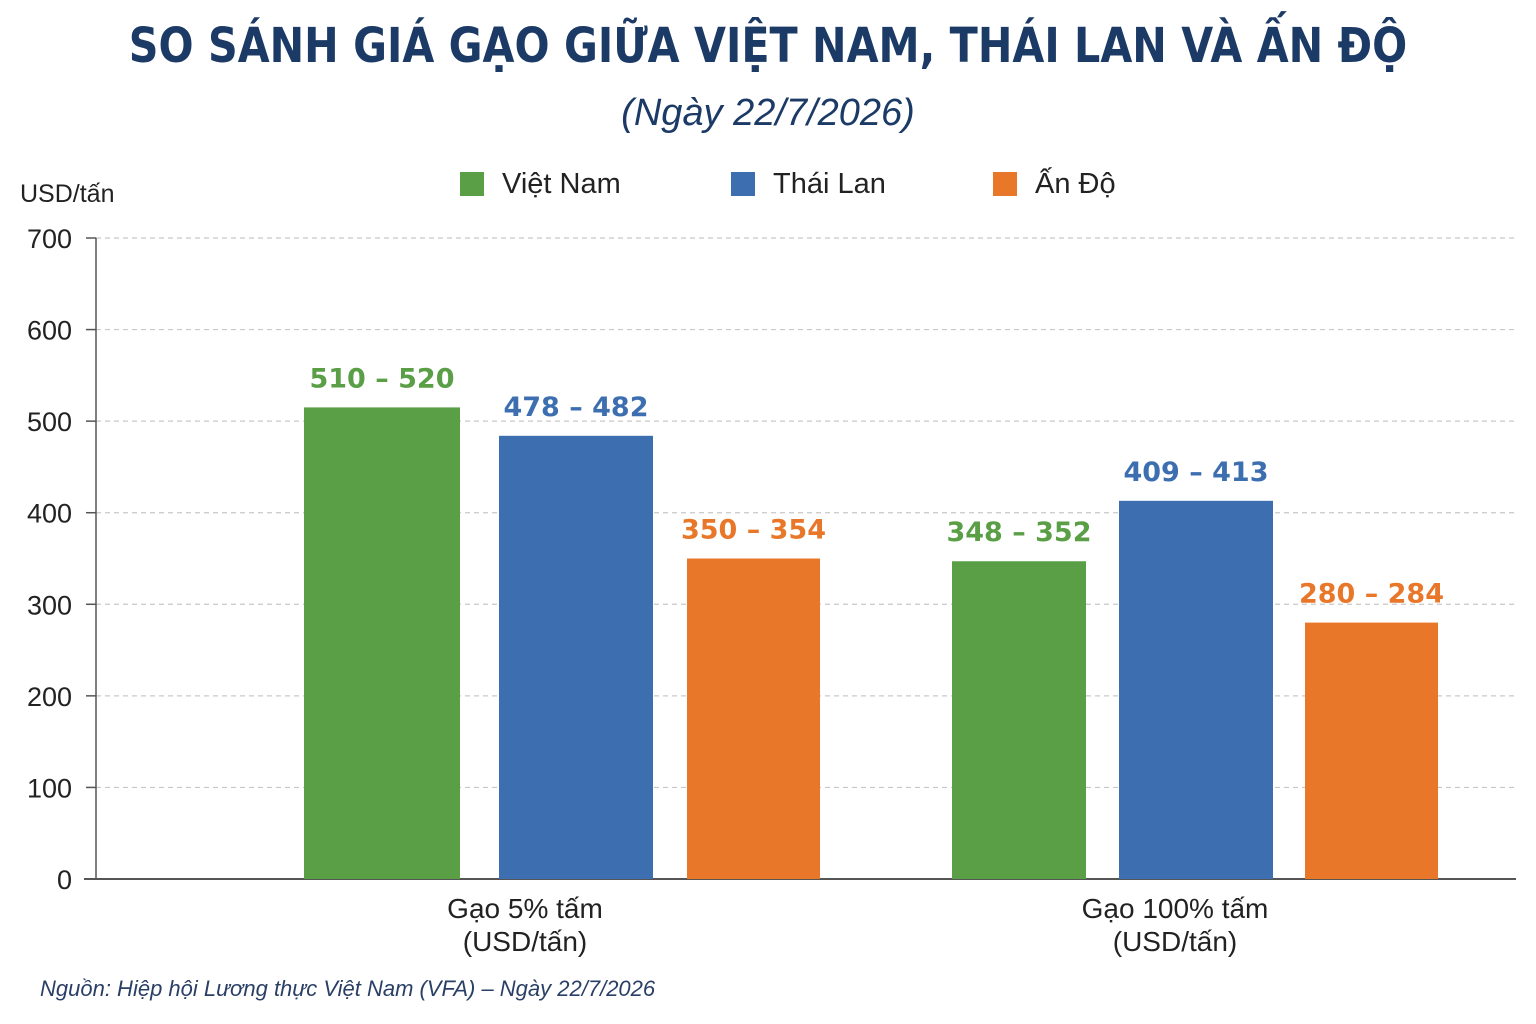  I want to click on category-label-0-0: Gạo 5% tấm, so click(525, 908).